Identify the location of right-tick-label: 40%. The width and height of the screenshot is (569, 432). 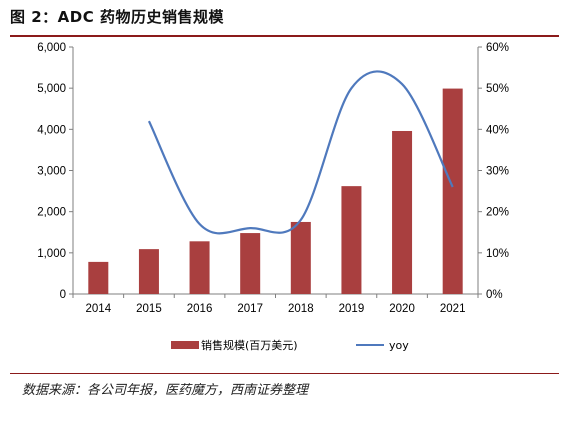
(497, 130).